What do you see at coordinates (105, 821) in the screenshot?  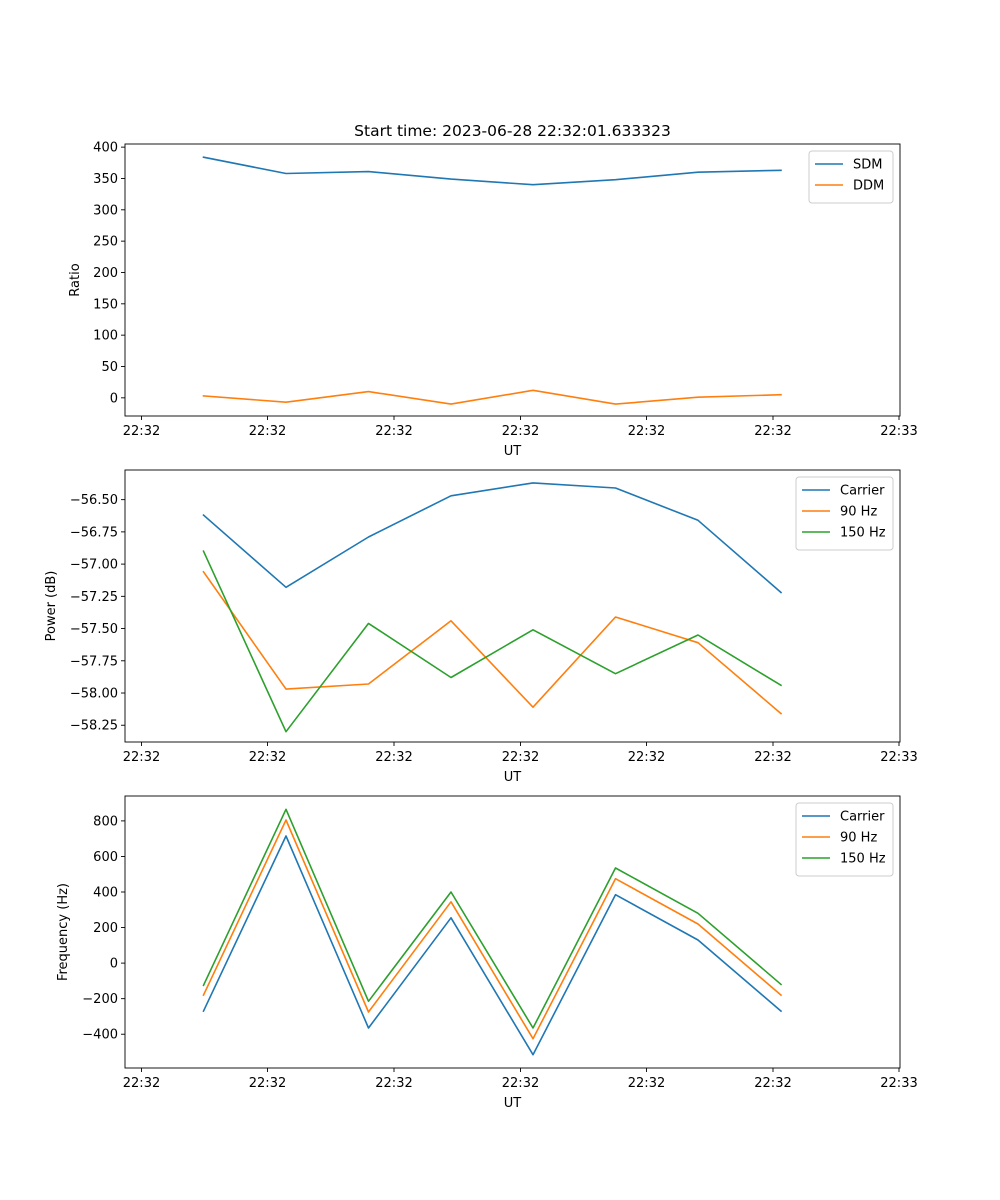 I see `y-tick-label: 800` at bounding box center [105, 821].